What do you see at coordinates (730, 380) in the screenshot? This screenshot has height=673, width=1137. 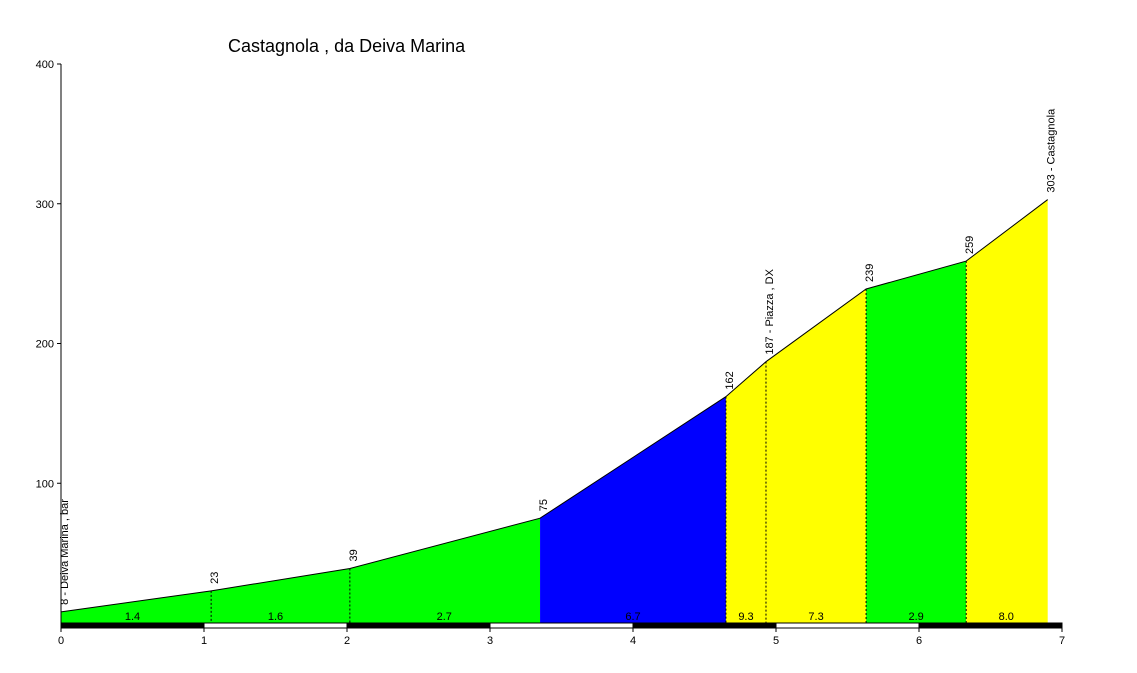 I see `point-label-5: 162` at bounding box center [730, 380].